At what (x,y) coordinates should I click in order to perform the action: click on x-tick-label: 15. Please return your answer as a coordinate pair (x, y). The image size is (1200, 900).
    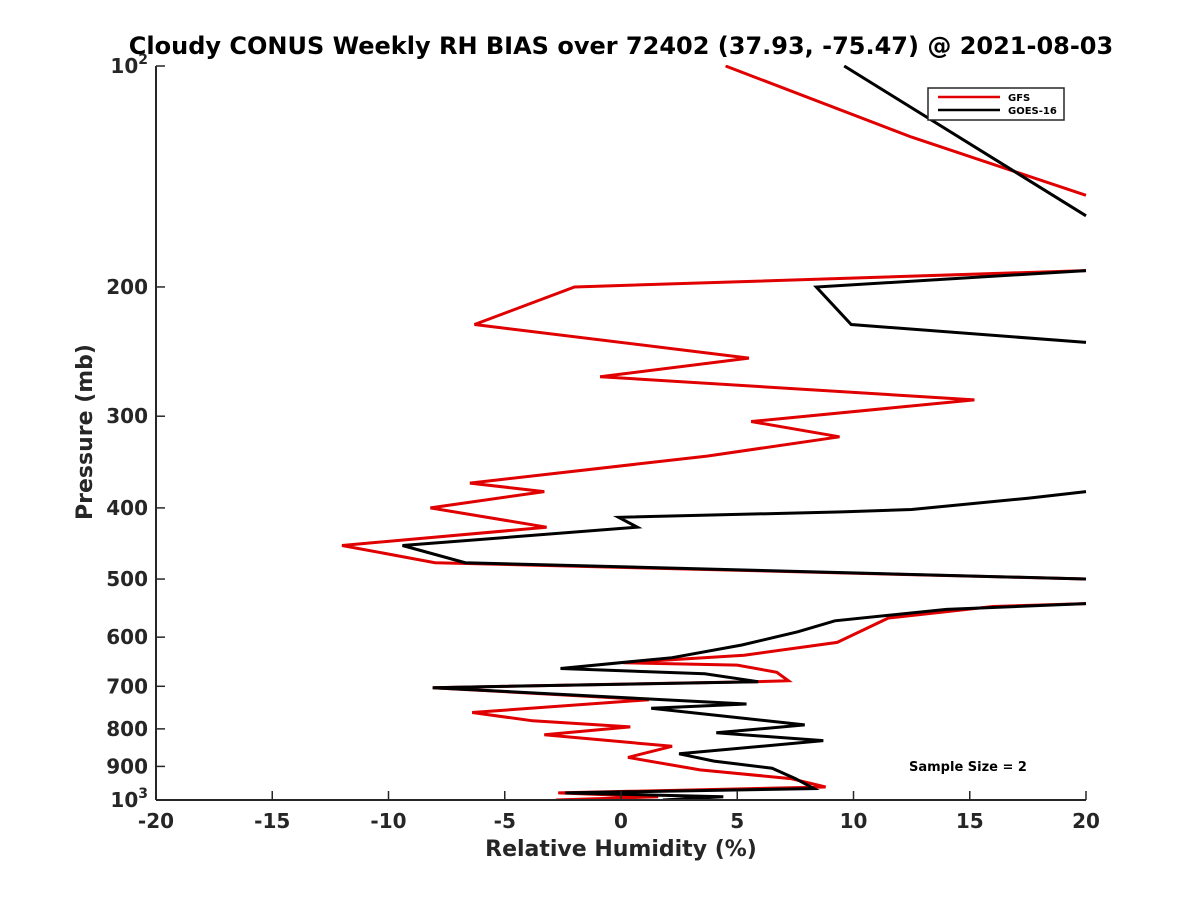
    Looking at the image, I should click on (970, 821).